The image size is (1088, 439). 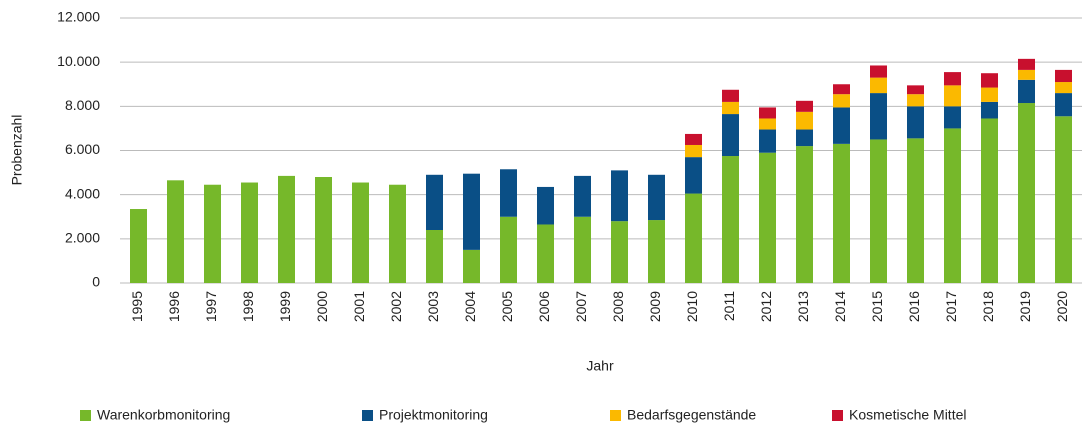 I want to click on y-tick-label: 6.000, so click(x=82, y=149).